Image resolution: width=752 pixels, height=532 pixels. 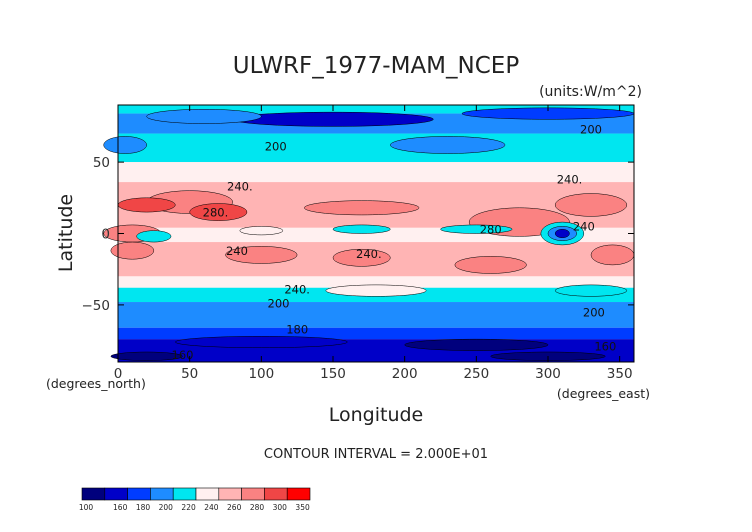 What do you see at coordinates (280, 507) in the screenshot?
I see `colorbar-label: 300` at bounding box center [280, 507].